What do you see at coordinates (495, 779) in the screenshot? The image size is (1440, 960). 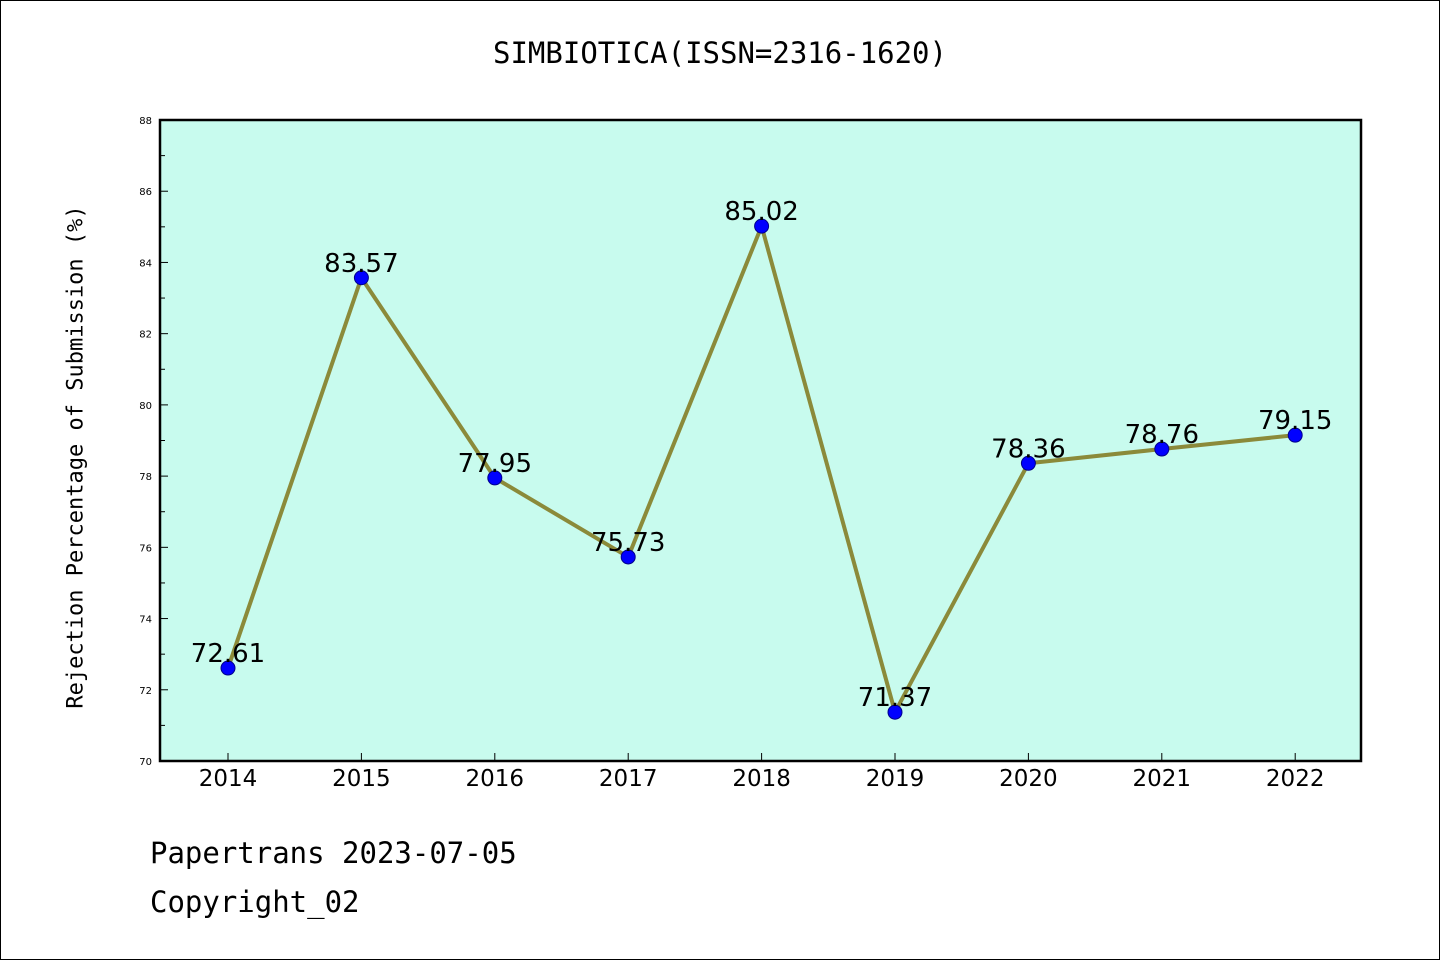 I see `x-tick-label: 2016` at bounding box center [495, 779].